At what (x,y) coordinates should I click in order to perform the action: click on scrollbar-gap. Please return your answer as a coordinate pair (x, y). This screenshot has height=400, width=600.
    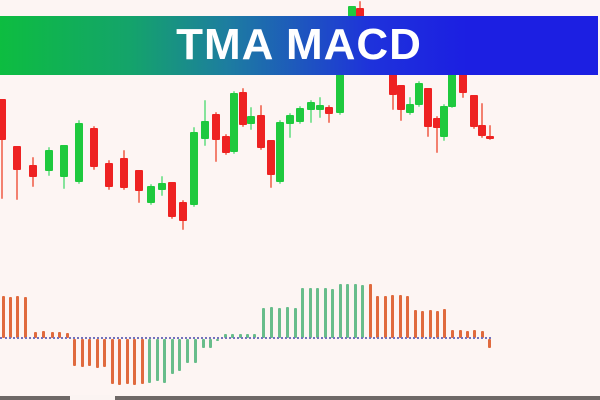
    Looking at the image, I should click on (92, 397).